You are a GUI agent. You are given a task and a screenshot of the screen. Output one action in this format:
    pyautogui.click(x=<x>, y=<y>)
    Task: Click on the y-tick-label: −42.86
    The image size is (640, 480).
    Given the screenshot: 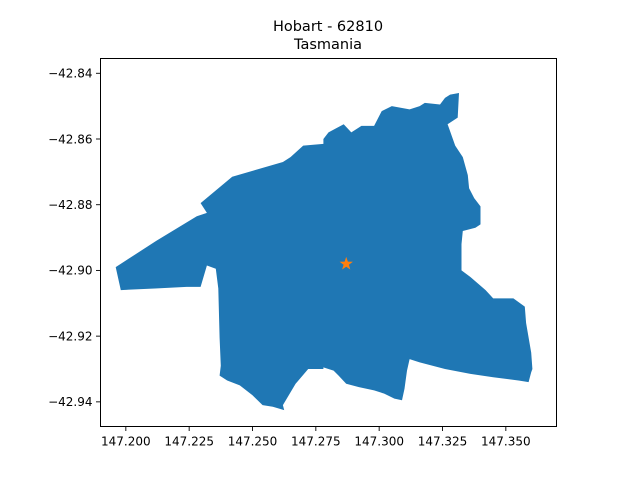 What is the action you would take?
    pyautogui.click(x=70, y=139)
    